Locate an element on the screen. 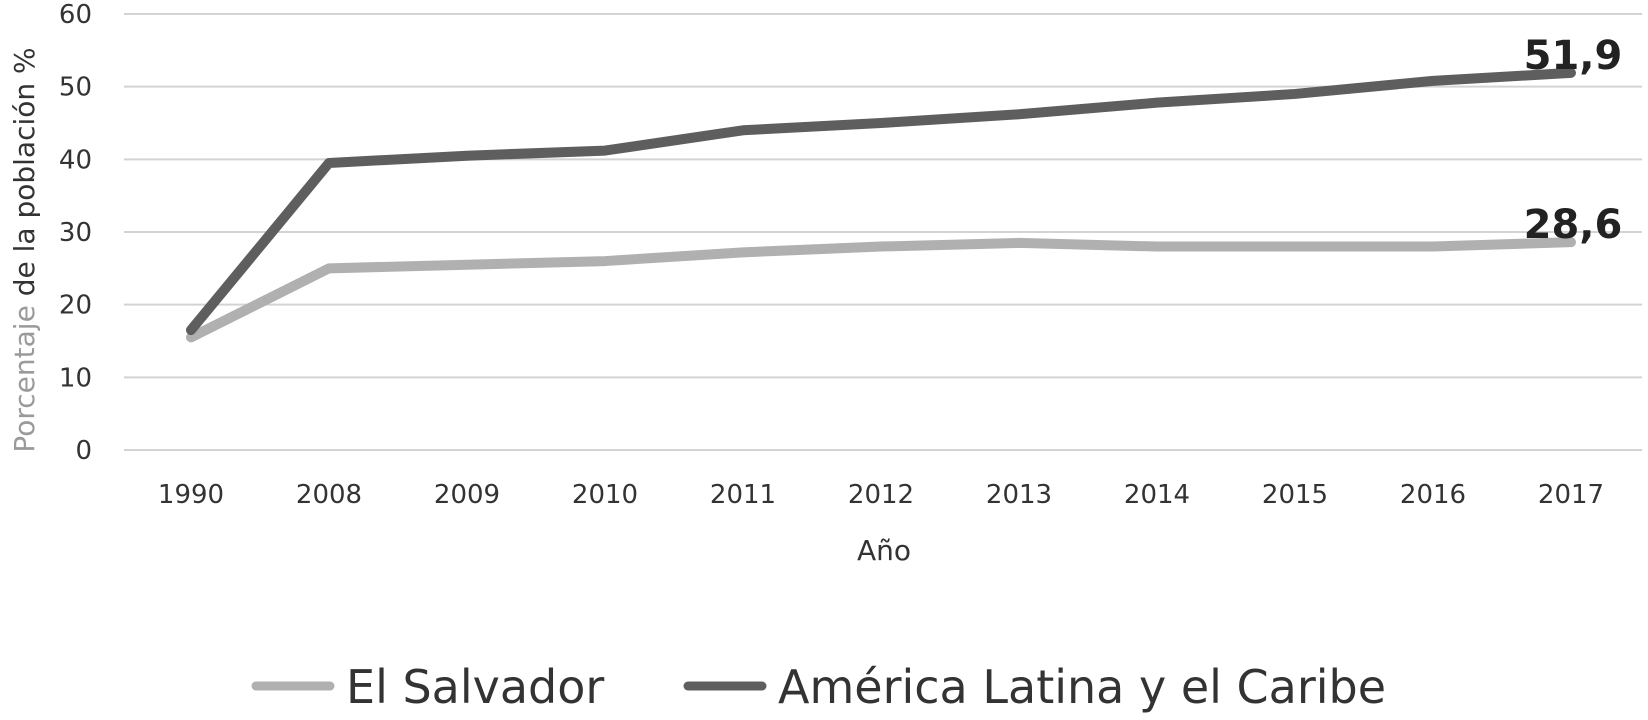  legend: El Salvador América Latina y el Caribe is located at coordinates (818, 687).